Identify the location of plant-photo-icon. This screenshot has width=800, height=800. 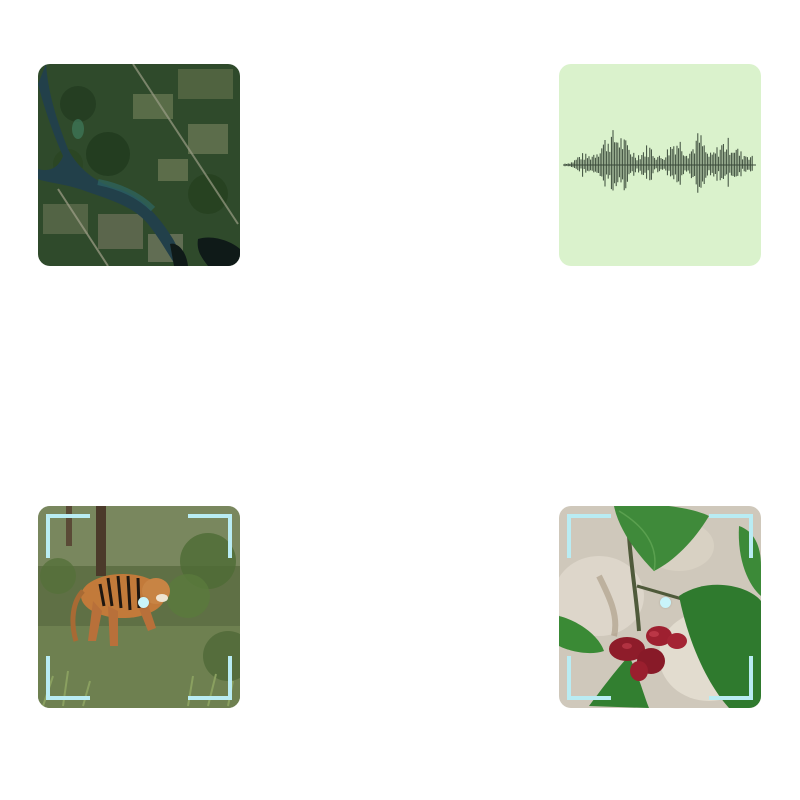
(660, 607).